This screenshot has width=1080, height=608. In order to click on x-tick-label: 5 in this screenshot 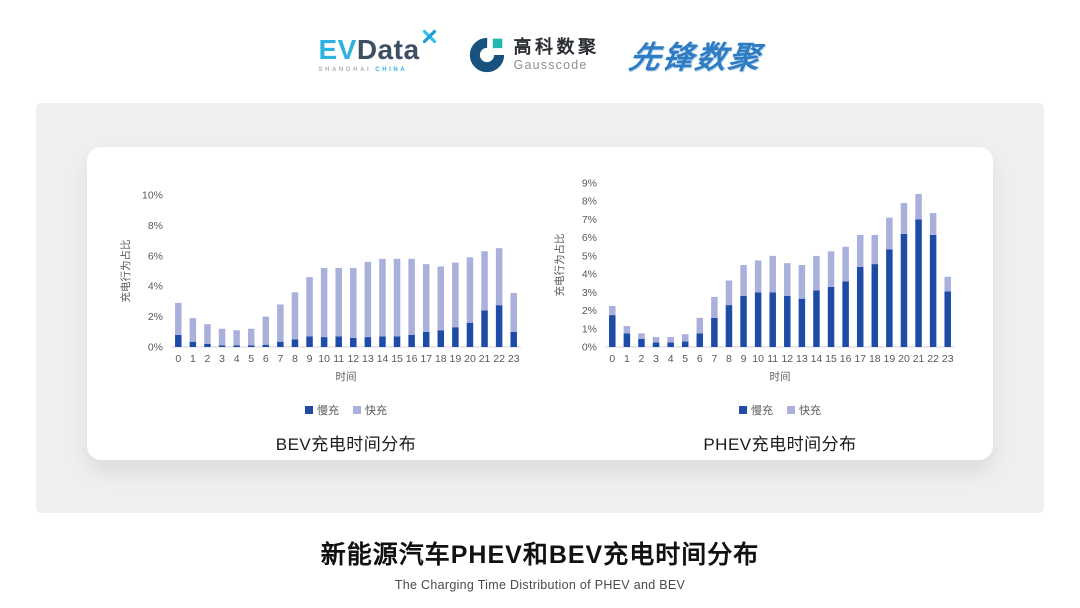, I will do `click(685, 359)`.